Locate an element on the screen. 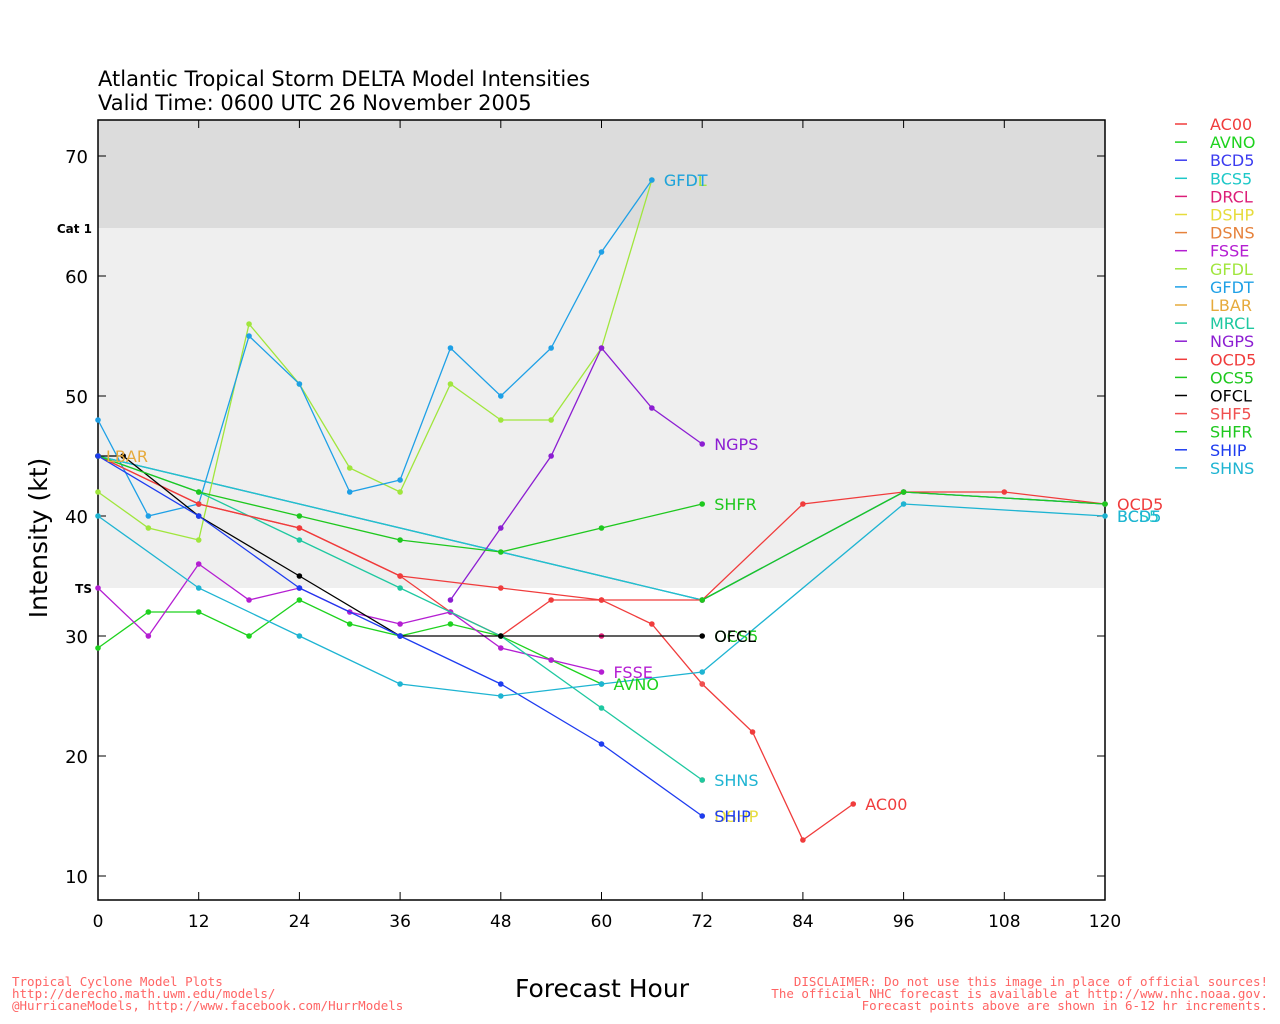 The width and height of the screenshot is (1280, 1024). legend-label: DSHP is located at coordinates (1232, 215).